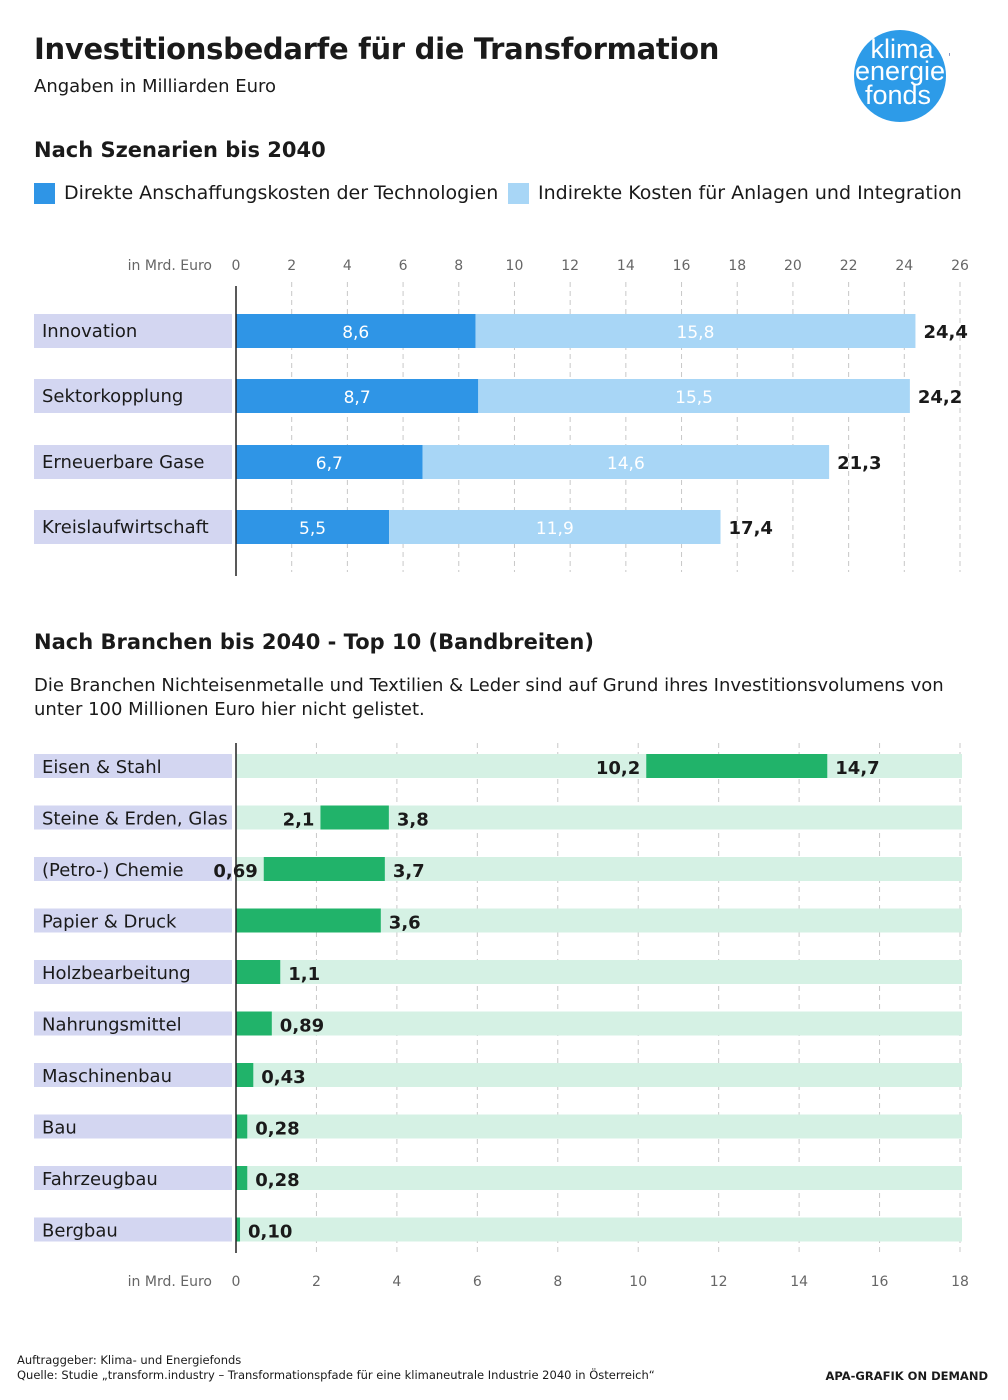 This screenshot has width=1008, height=1400. What do you see at coordinates (518, 193) in the screenshot?
I see `legend-swatch-indirect` at bounding box center [518, 193].